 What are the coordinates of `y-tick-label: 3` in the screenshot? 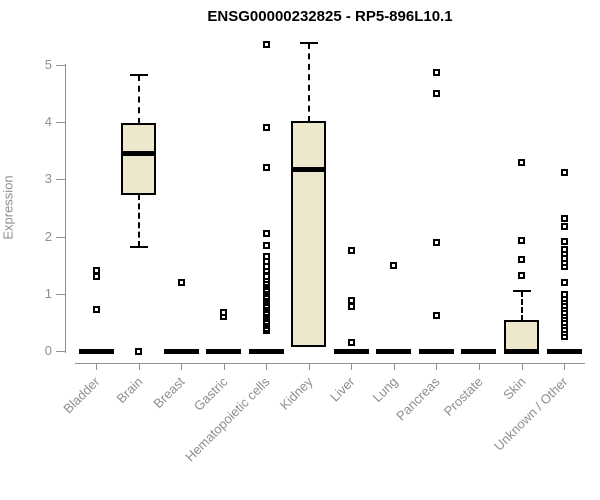 It's located at (48, 179).